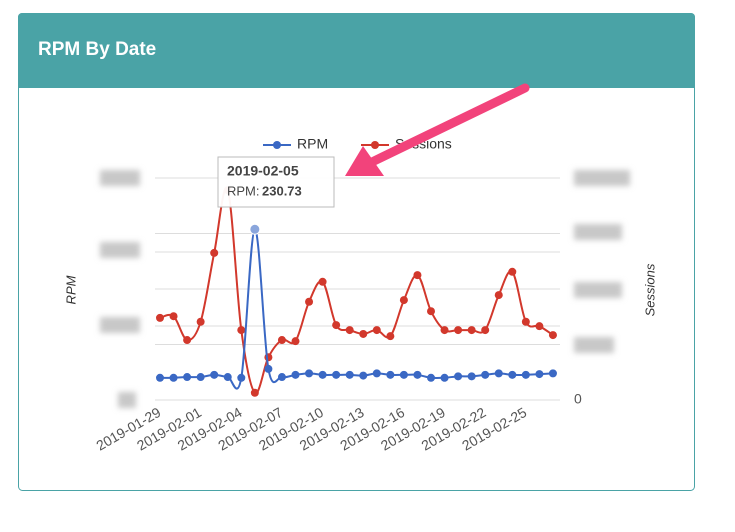 This screenshot has width=735, height=532. Describe the element at coordinates (70, 289) in the screenshot. I see `y-axis-label: RPM` at that location.